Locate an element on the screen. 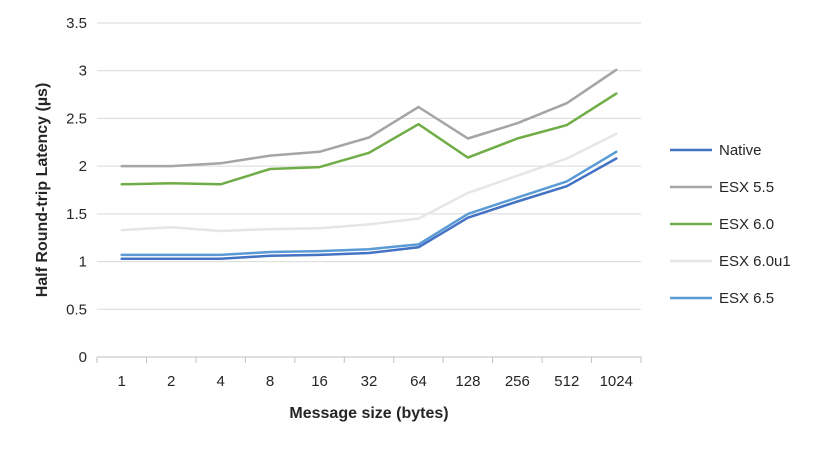  legend-label-esx-6-0: ESX 6.0 is located at coordinates (746, 224).